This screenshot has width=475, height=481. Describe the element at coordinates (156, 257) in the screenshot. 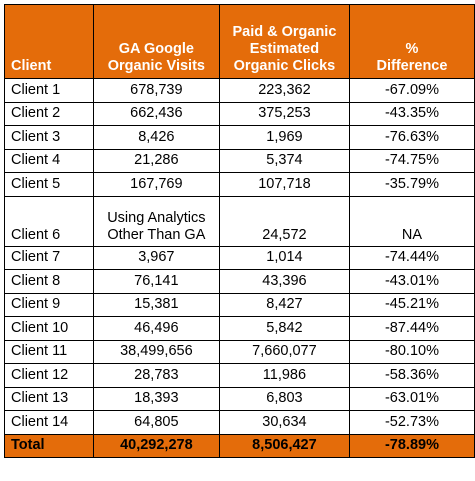

I see `ga-visits: 3,967` at that location.